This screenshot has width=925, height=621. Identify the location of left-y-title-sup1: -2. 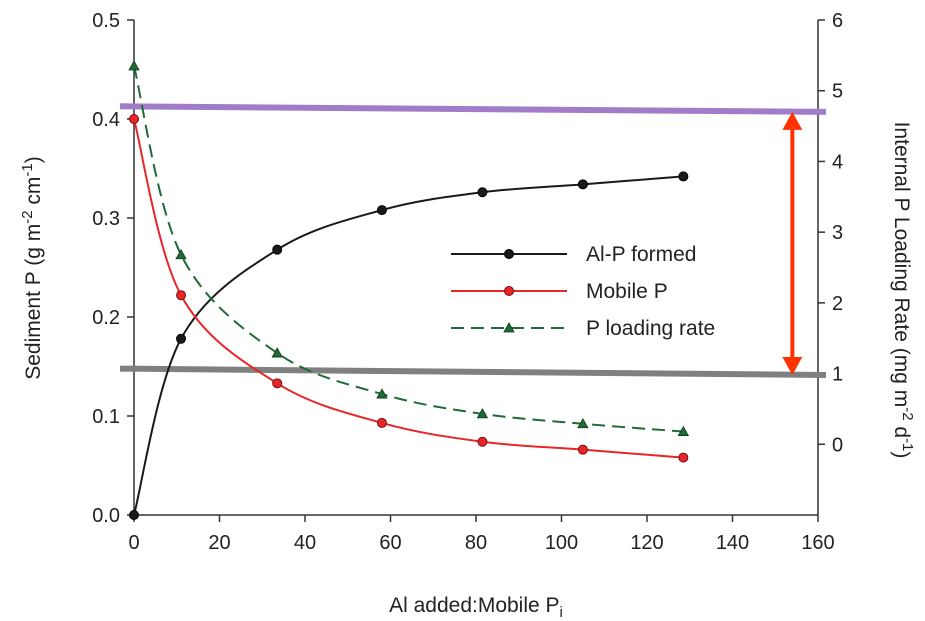
(27, 216).